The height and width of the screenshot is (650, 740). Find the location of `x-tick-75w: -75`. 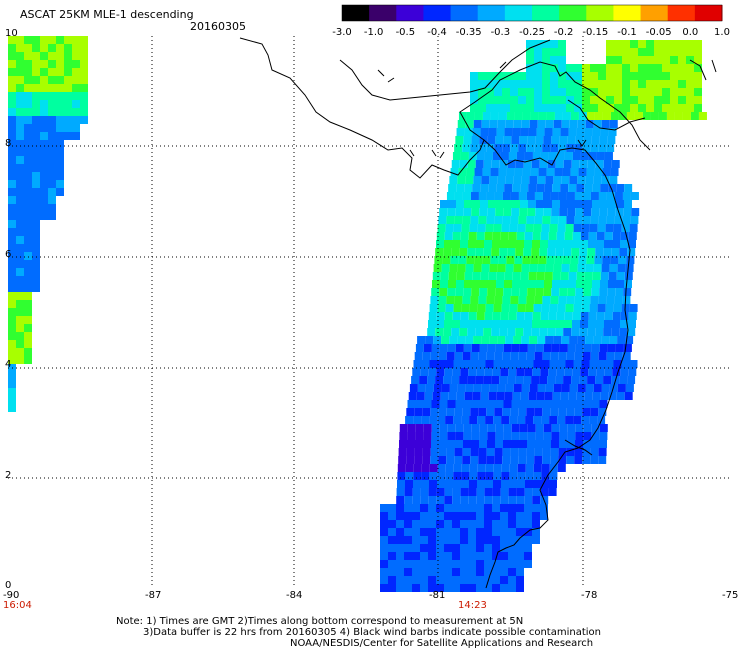

x-tick-75w: -75 is located at coordinates (730, 595).